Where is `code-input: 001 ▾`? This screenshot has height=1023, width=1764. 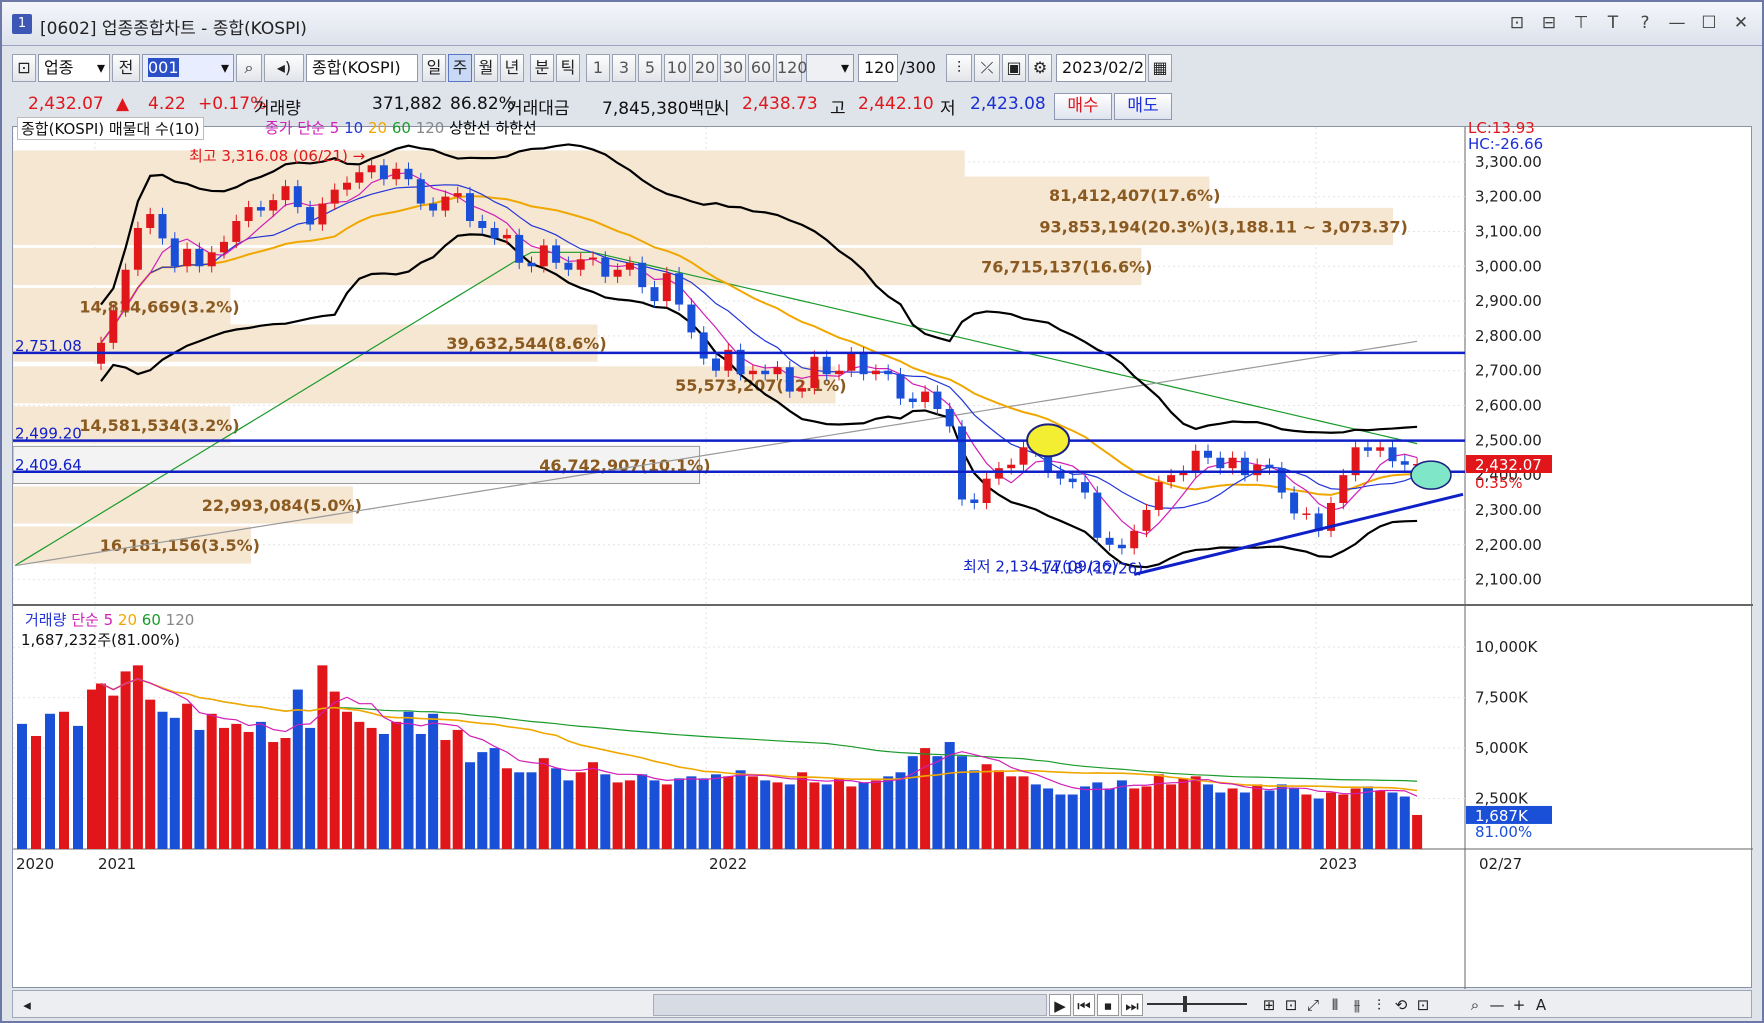 code-input: 001 ▾ is located at coordinates (188, 68).